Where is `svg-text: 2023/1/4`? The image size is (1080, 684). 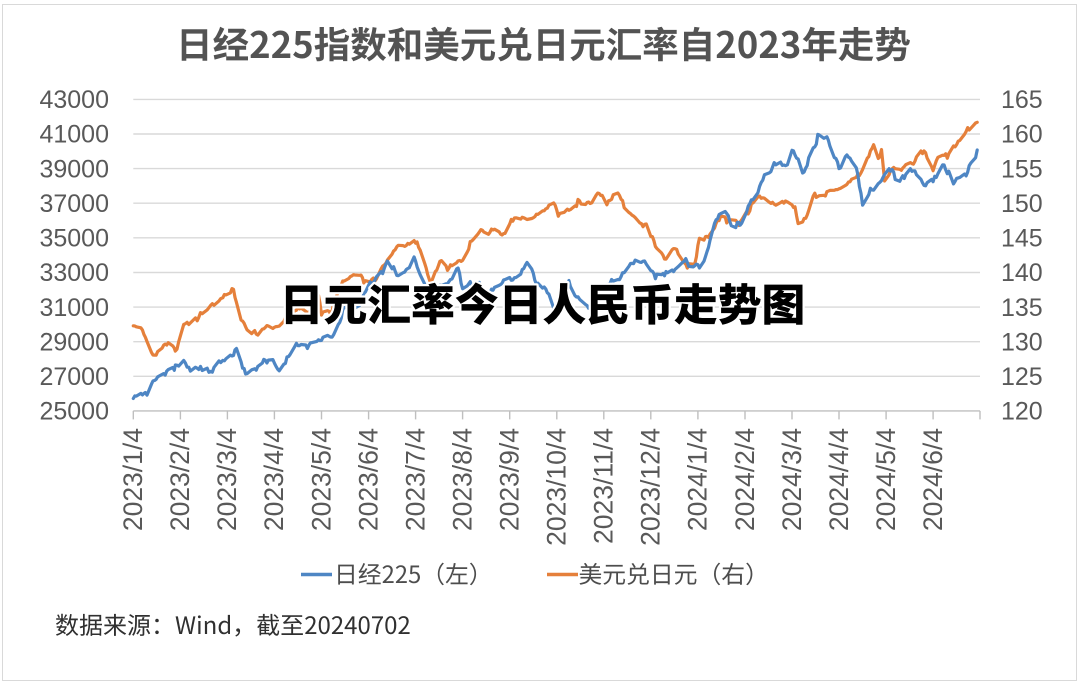 svg-text: 2023/1/4 is located at coordinates (133, 479).